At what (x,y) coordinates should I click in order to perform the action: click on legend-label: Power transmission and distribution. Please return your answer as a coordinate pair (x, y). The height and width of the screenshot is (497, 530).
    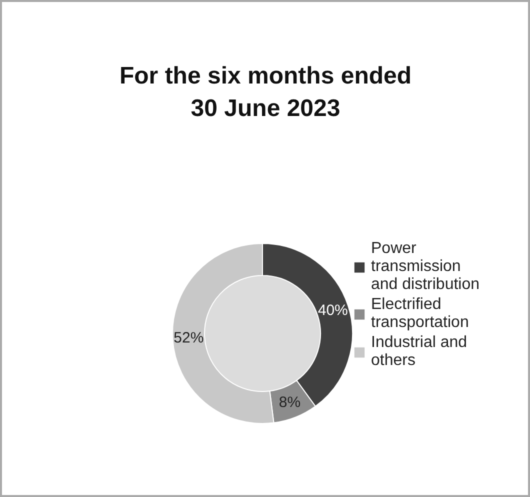
    Looking at the image, I should click on (425, 267).